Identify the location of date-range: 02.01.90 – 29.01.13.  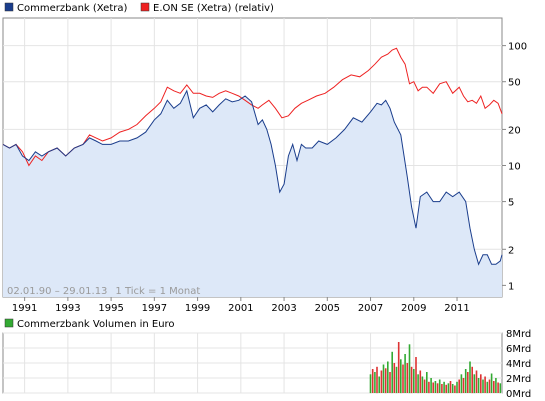
(57, 291).